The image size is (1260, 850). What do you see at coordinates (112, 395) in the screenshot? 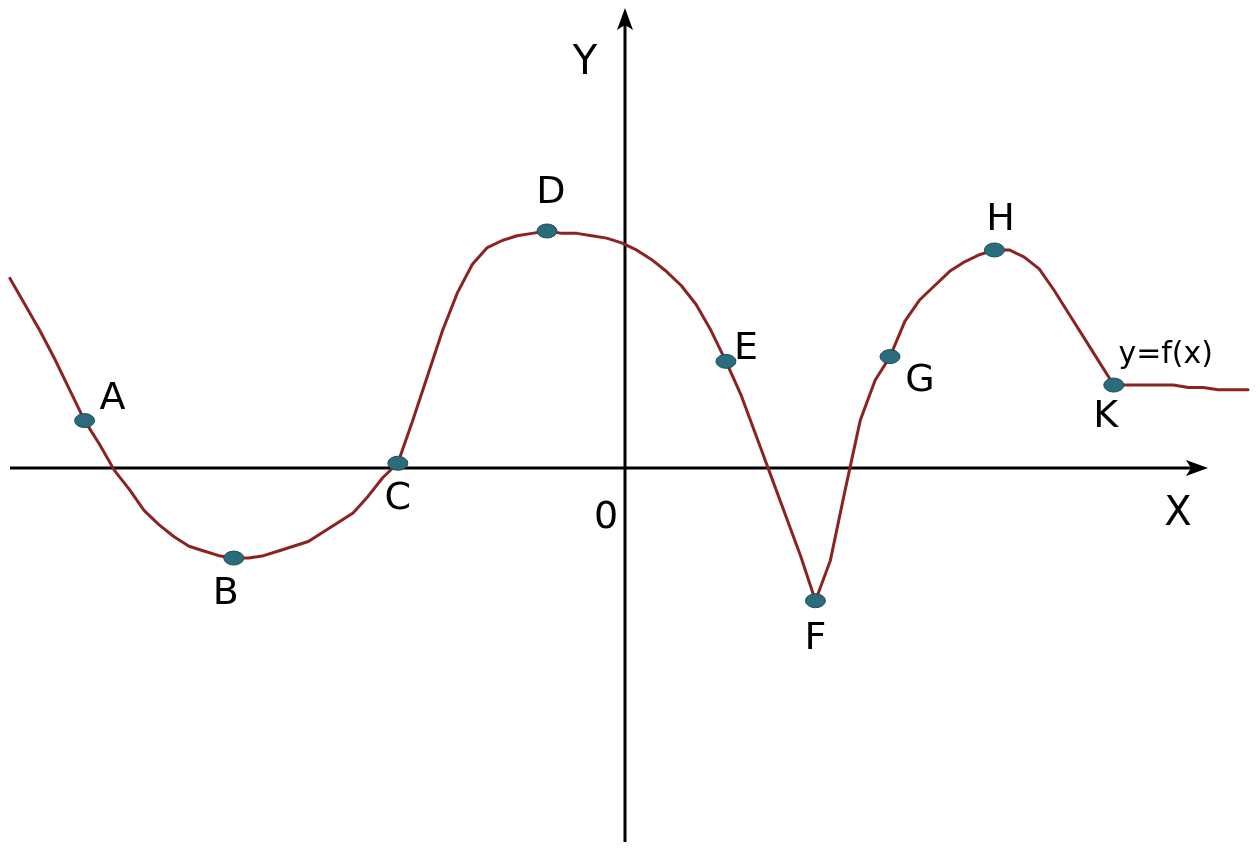
I see `annotation: A` at bounding box center [112, 395].